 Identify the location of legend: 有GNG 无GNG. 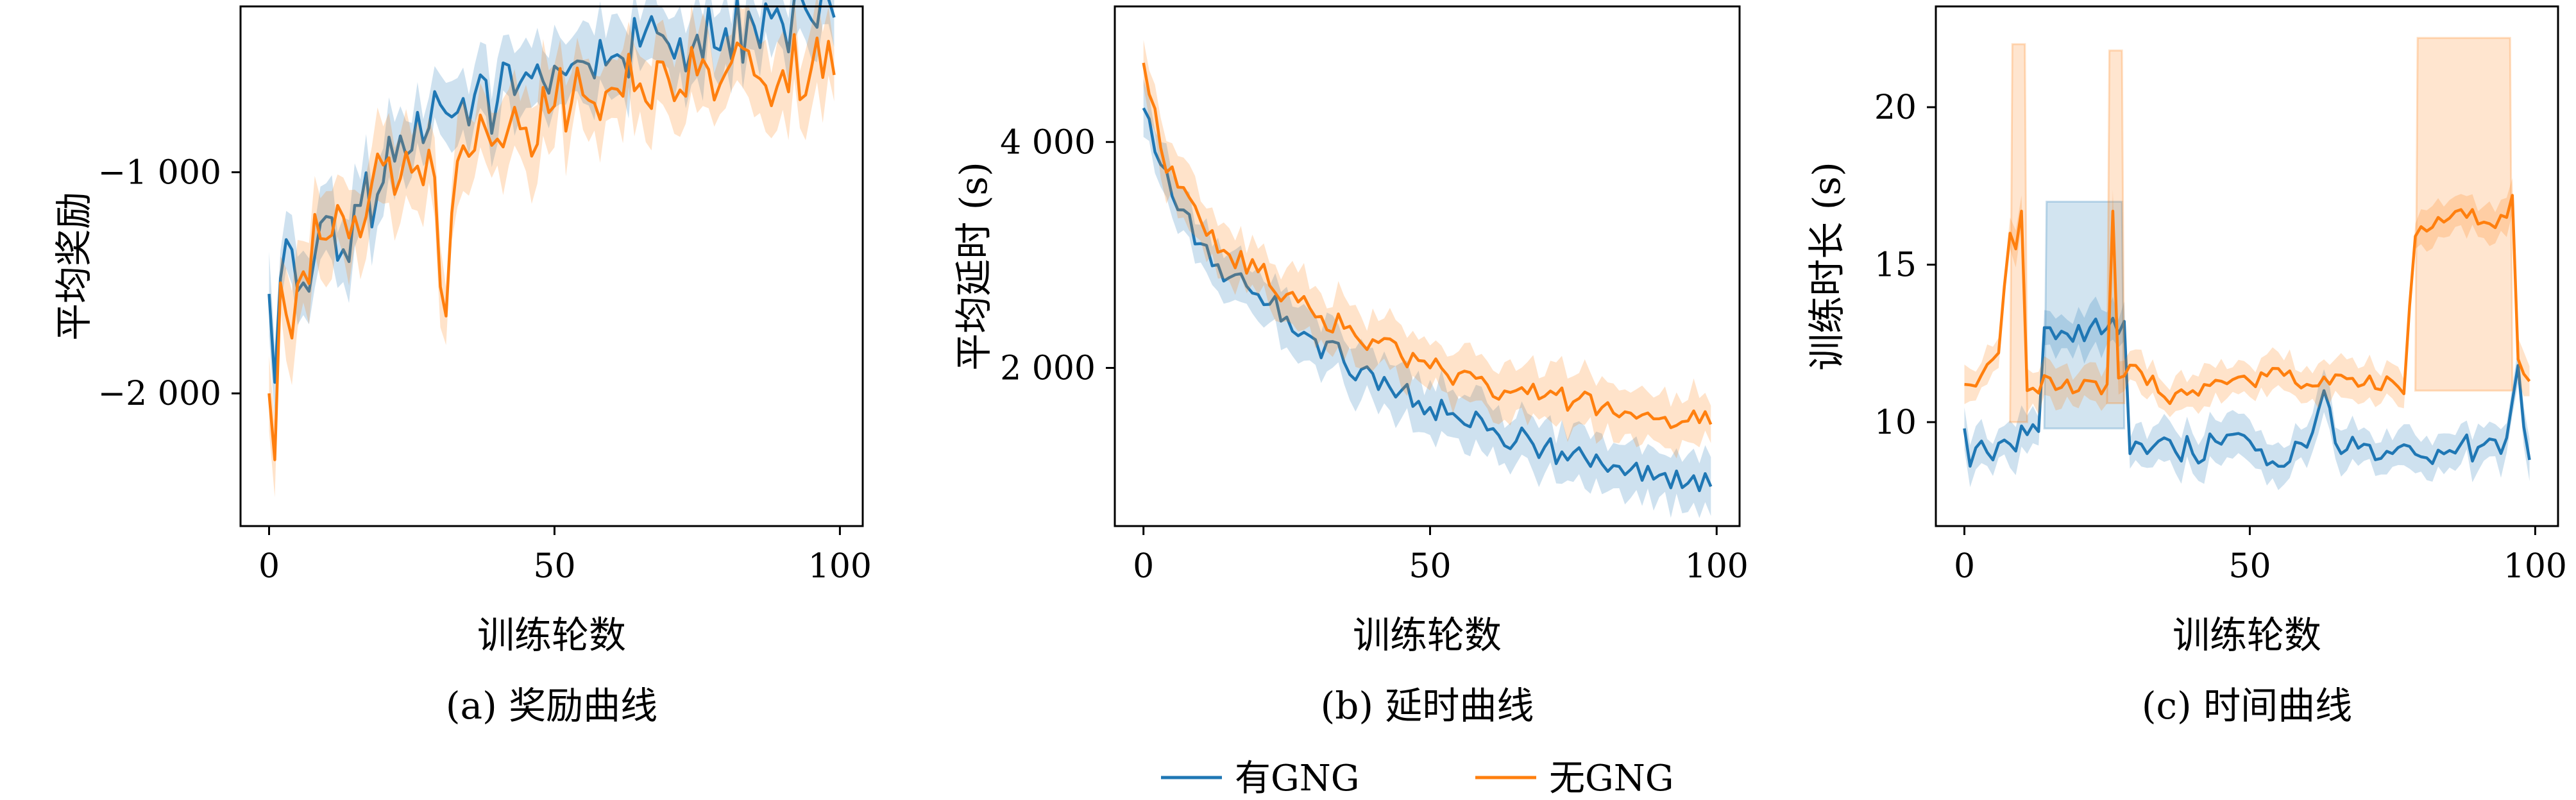
(1417, 778).